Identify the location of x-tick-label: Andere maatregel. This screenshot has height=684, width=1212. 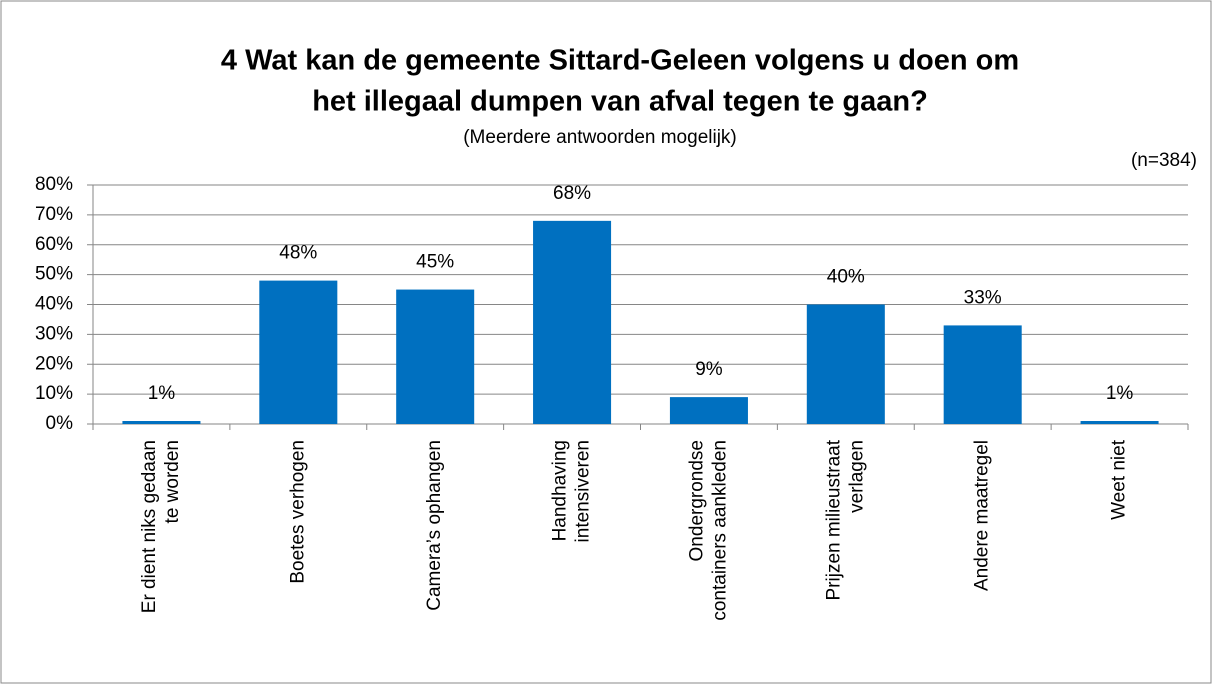
(982, 515).